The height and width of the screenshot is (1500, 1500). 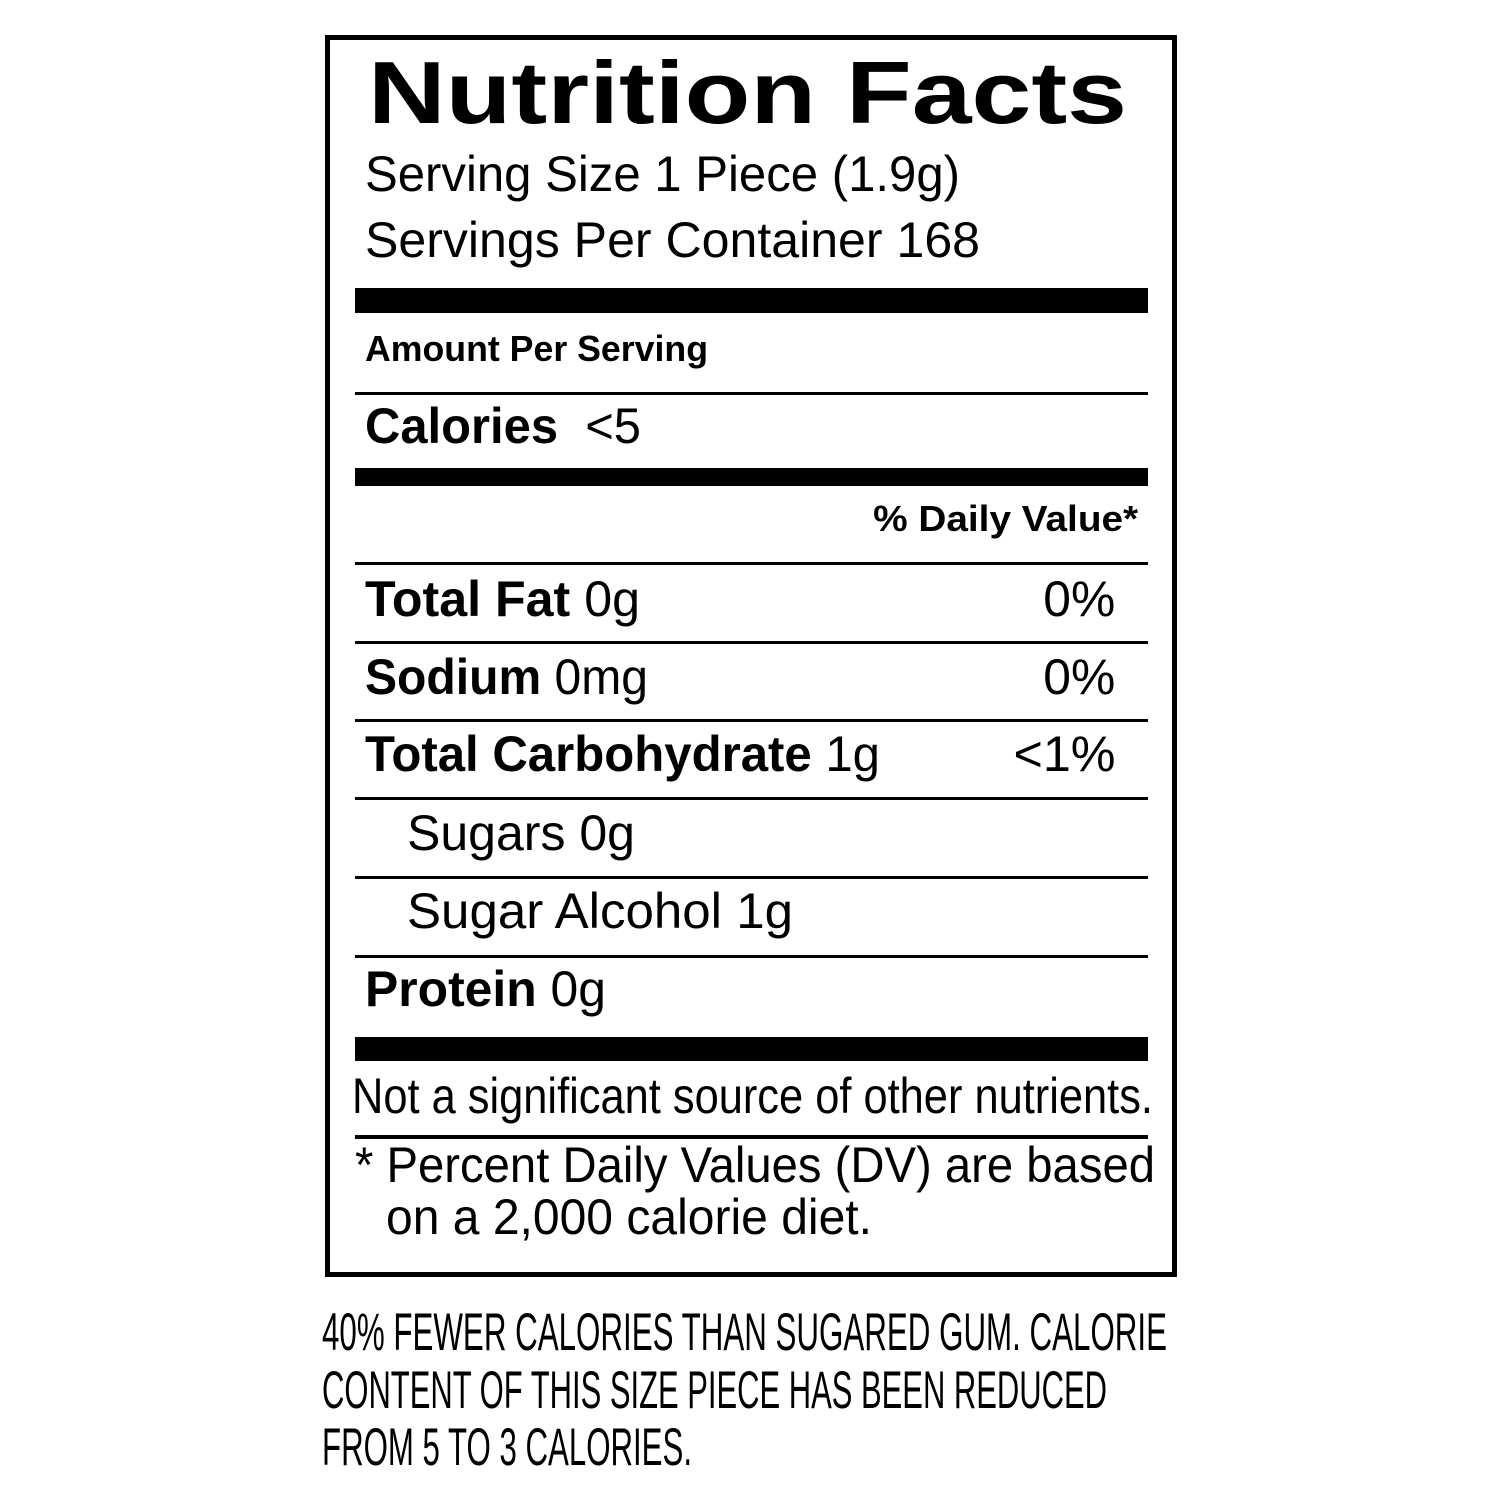 I want to click on nutrient-label: Sugar Alcohol, so click(x=565, y=911).